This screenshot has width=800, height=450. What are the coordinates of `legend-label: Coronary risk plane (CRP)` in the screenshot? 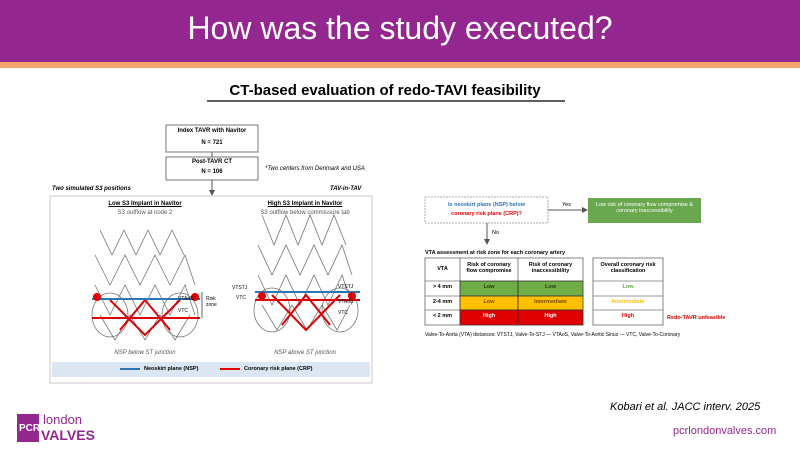 It's located at (278, 369).